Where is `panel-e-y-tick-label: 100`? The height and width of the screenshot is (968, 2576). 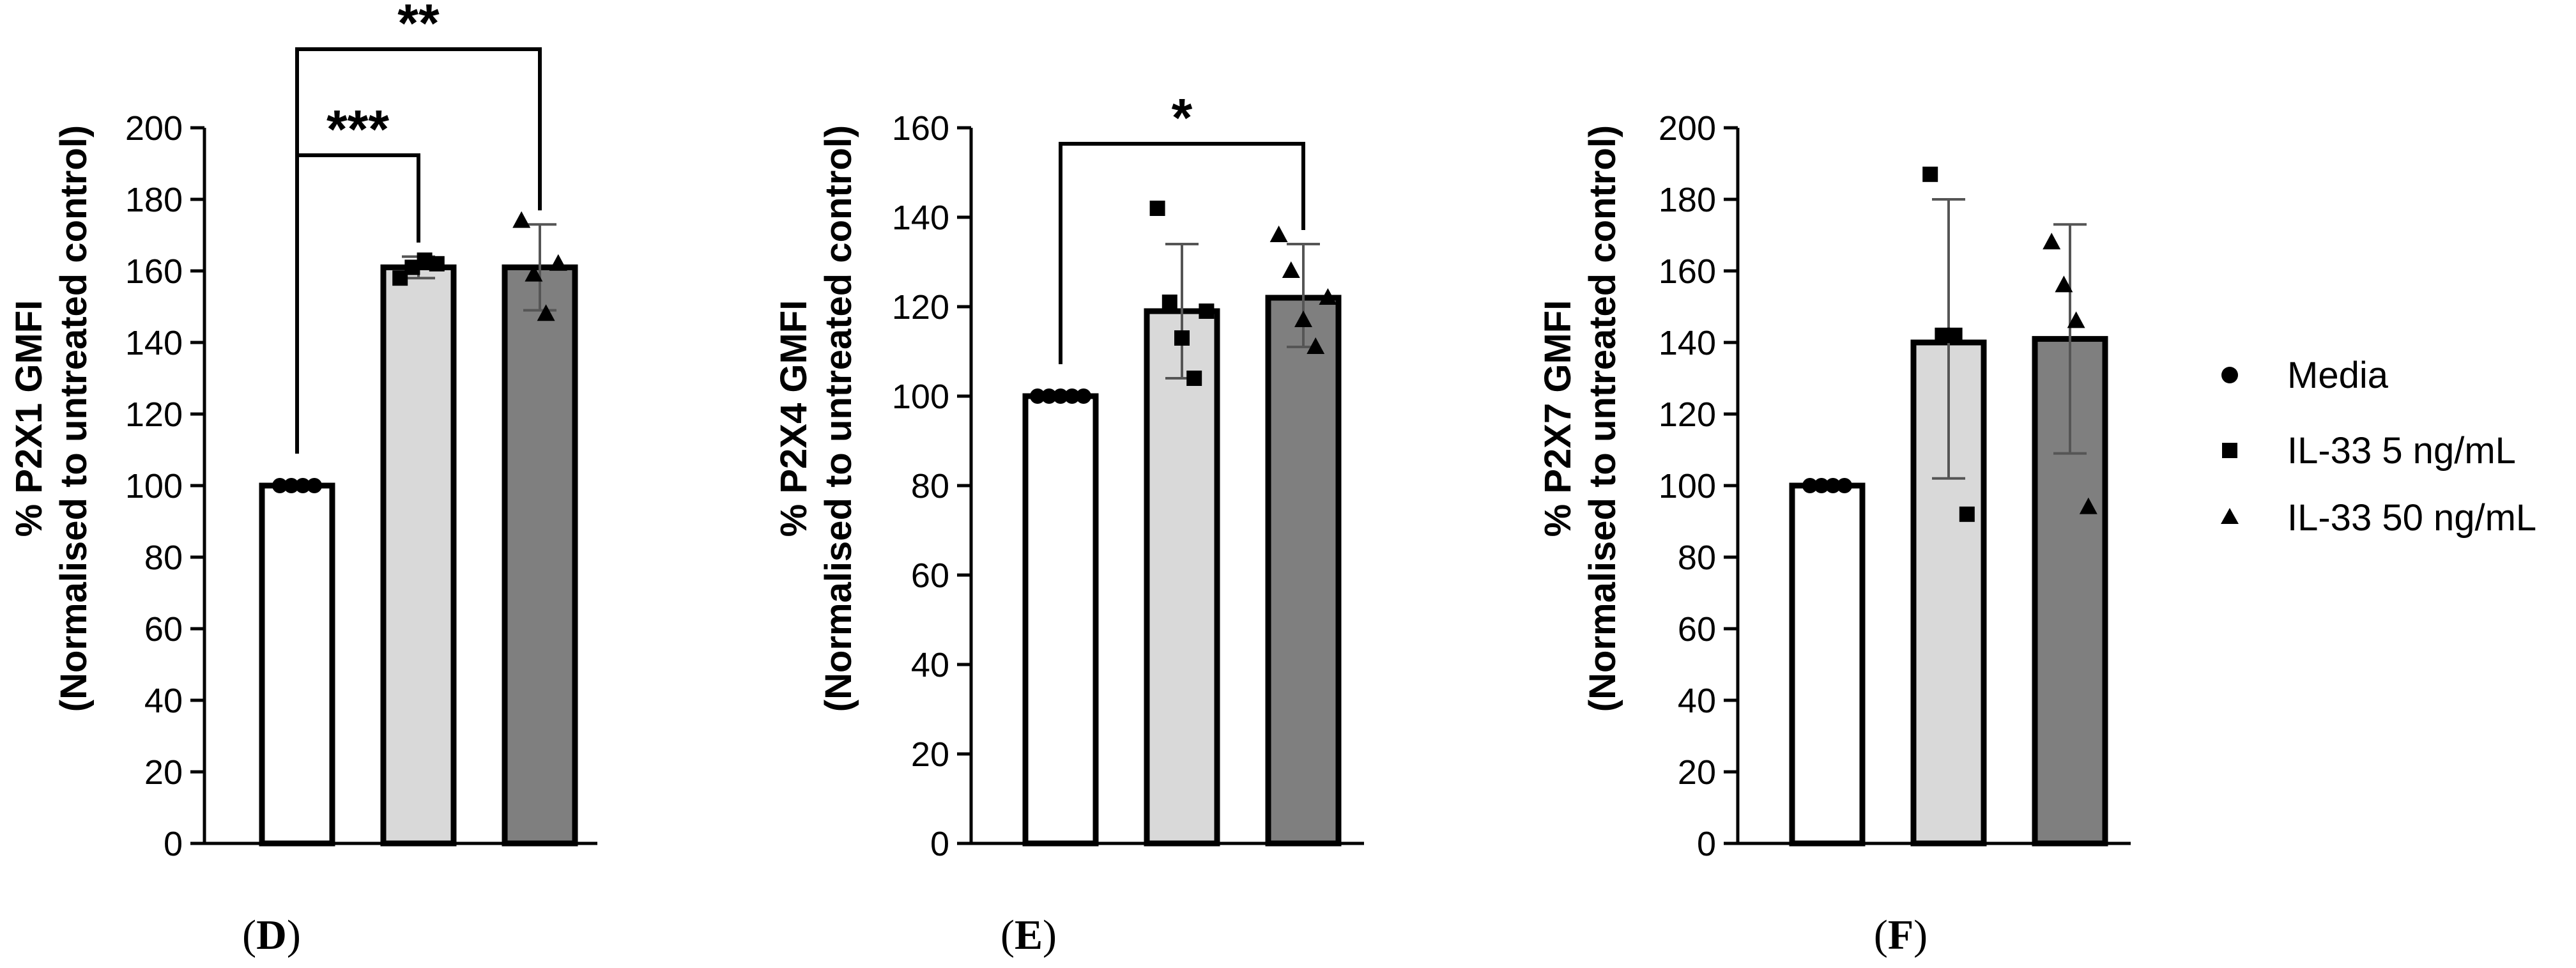
panel-e-y-tick-label: 100 is located at coordinates (920, 397).